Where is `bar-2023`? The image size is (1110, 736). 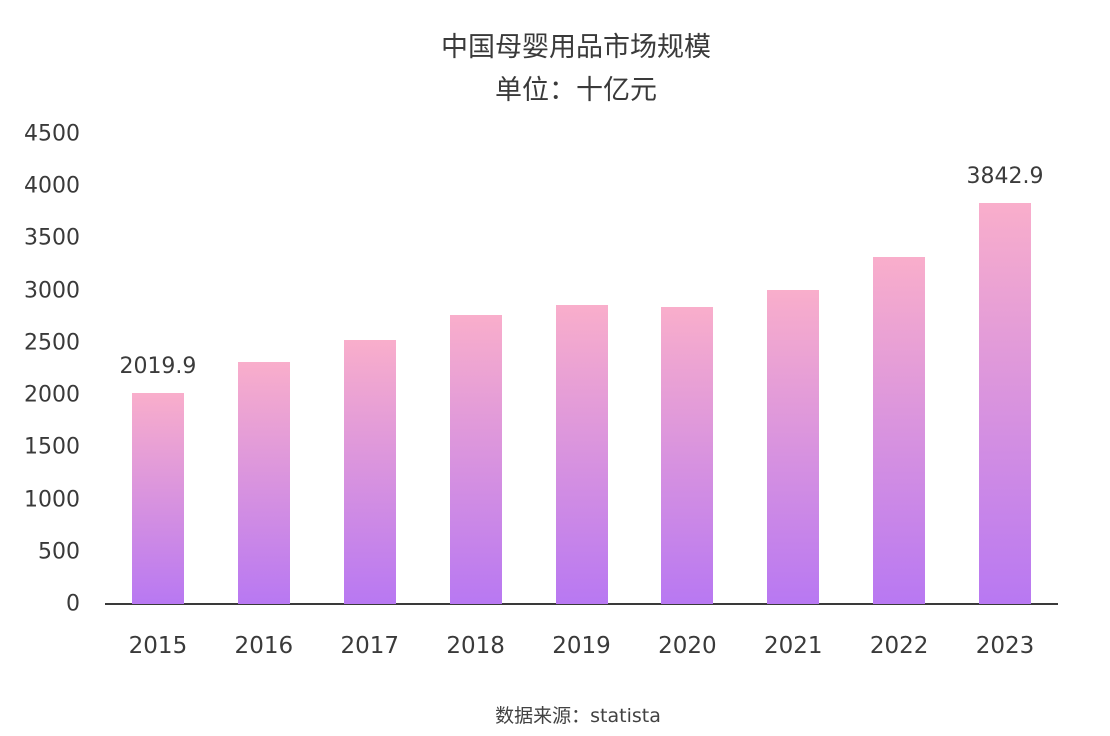
bar-2023 is located at coordinates (1005, 403).